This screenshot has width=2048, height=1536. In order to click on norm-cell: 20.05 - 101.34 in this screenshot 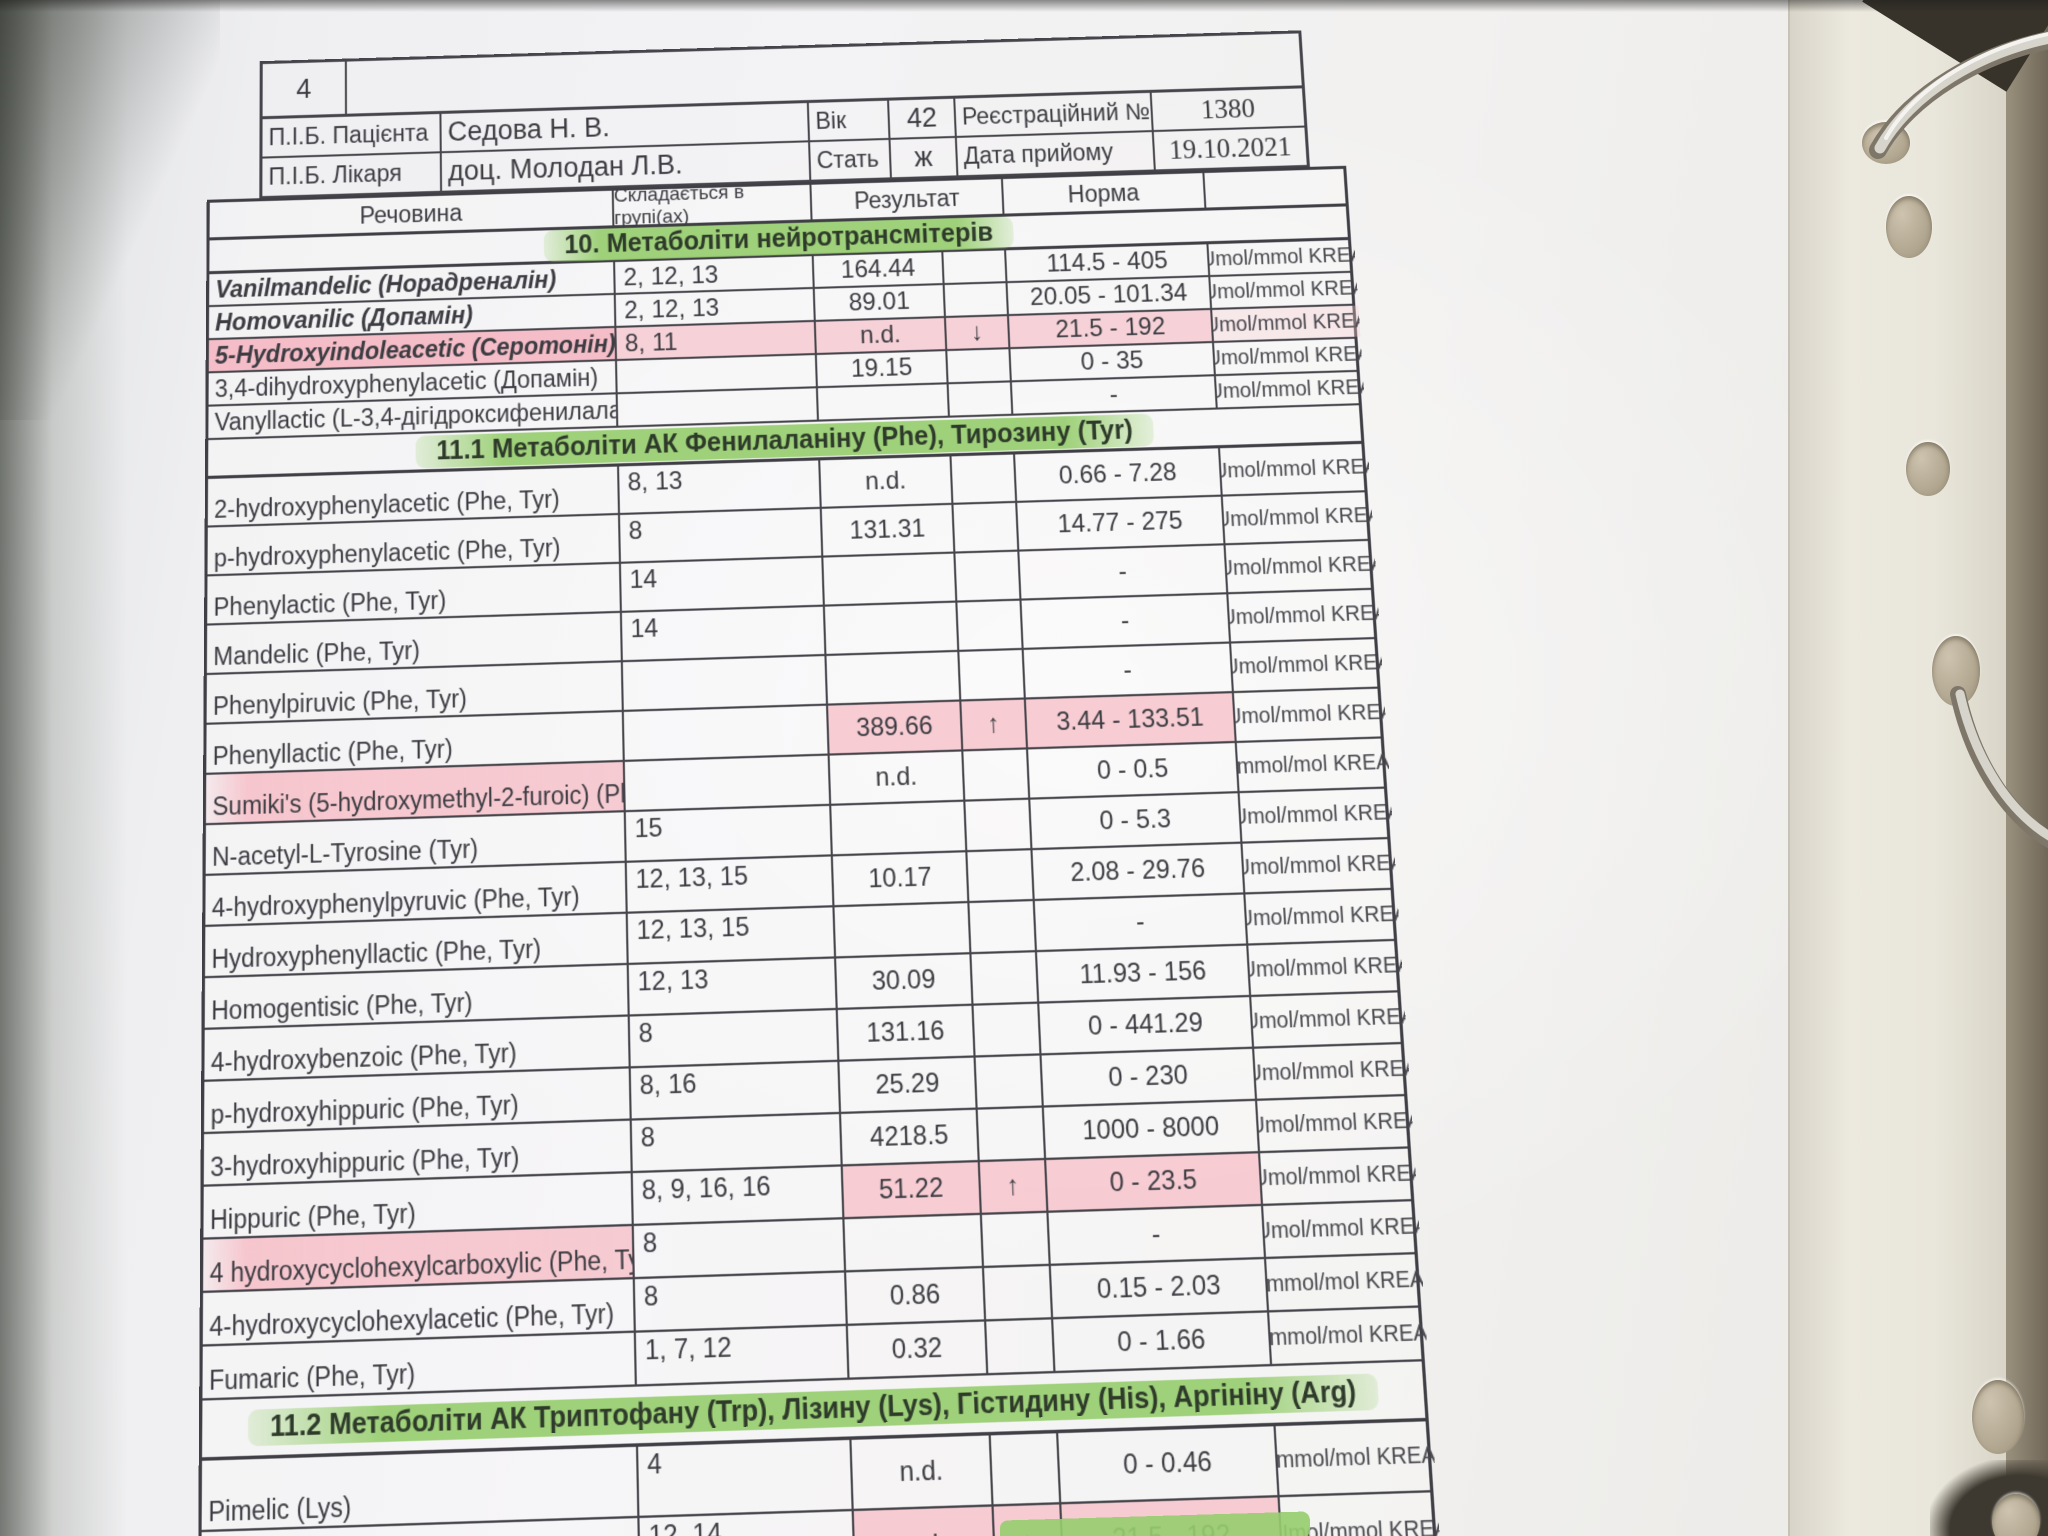, I will do `click(1110, 296)`.